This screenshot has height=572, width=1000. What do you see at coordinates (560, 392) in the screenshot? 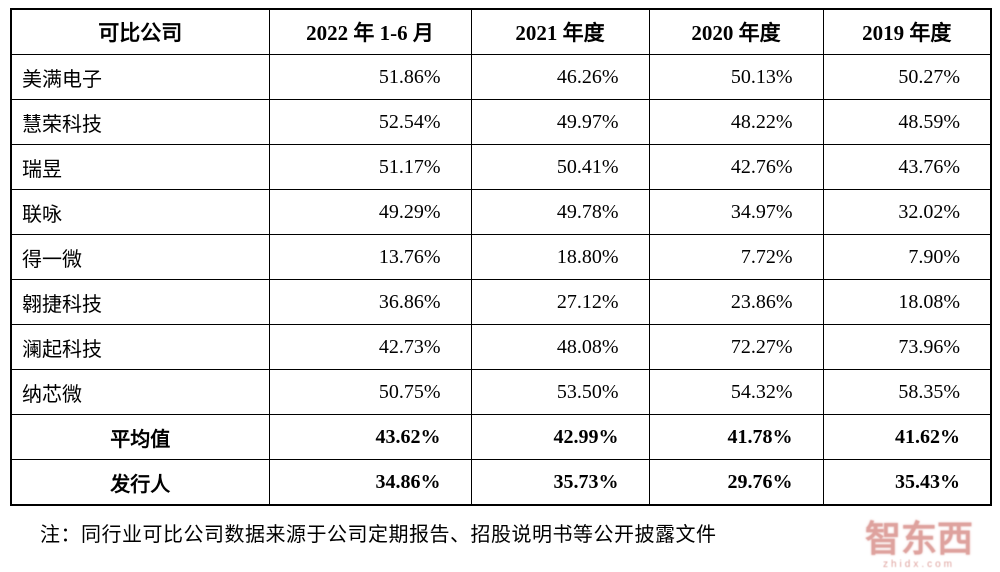
I see `value-cell: 53.50%` at bounding box center [560, 392].